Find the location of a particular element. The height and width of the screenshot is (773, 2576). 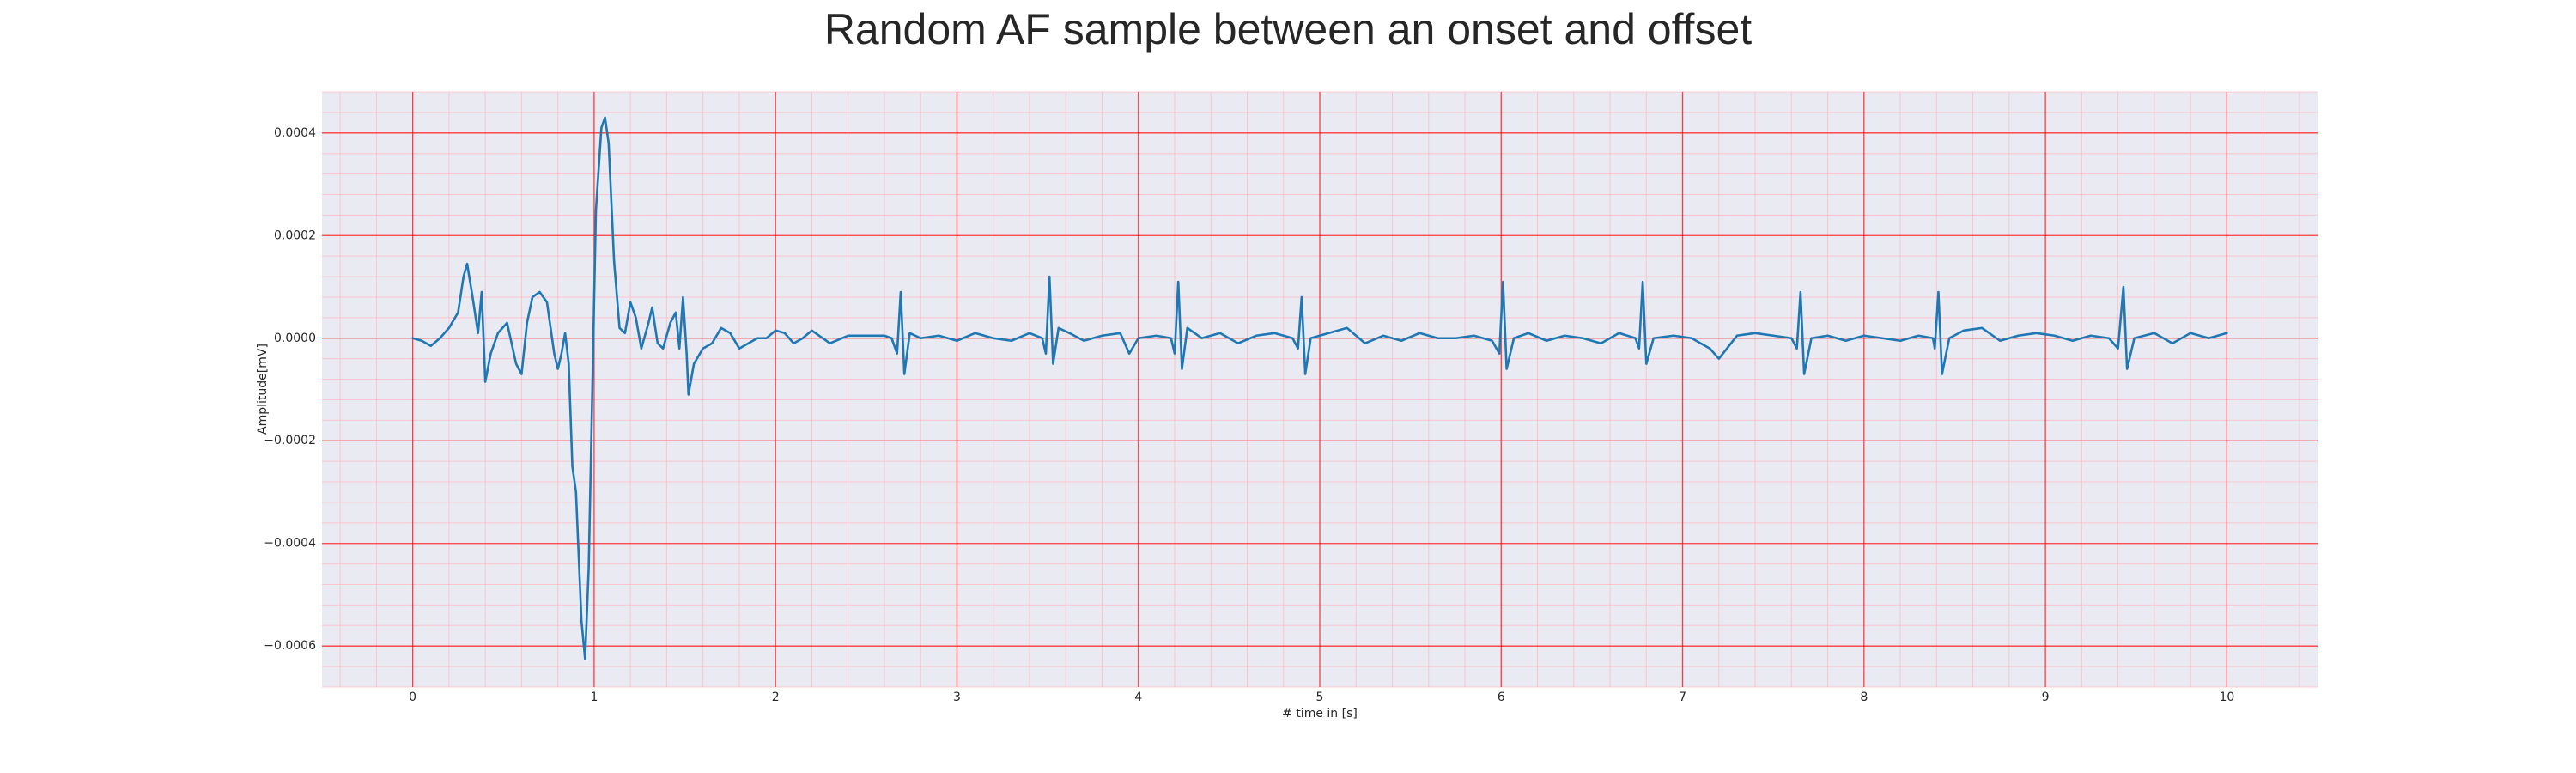

x-tick-label: 1 is located at coordinates (594, 697).